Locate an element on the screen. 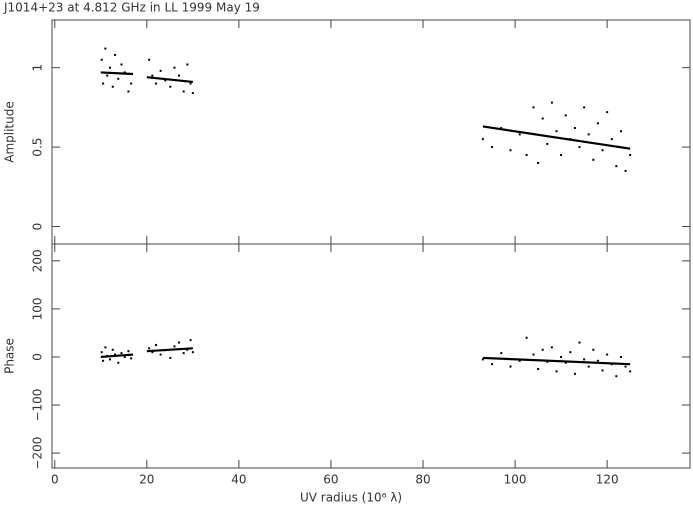  y-tick-label: 1 is located at coordinates (38, 68).